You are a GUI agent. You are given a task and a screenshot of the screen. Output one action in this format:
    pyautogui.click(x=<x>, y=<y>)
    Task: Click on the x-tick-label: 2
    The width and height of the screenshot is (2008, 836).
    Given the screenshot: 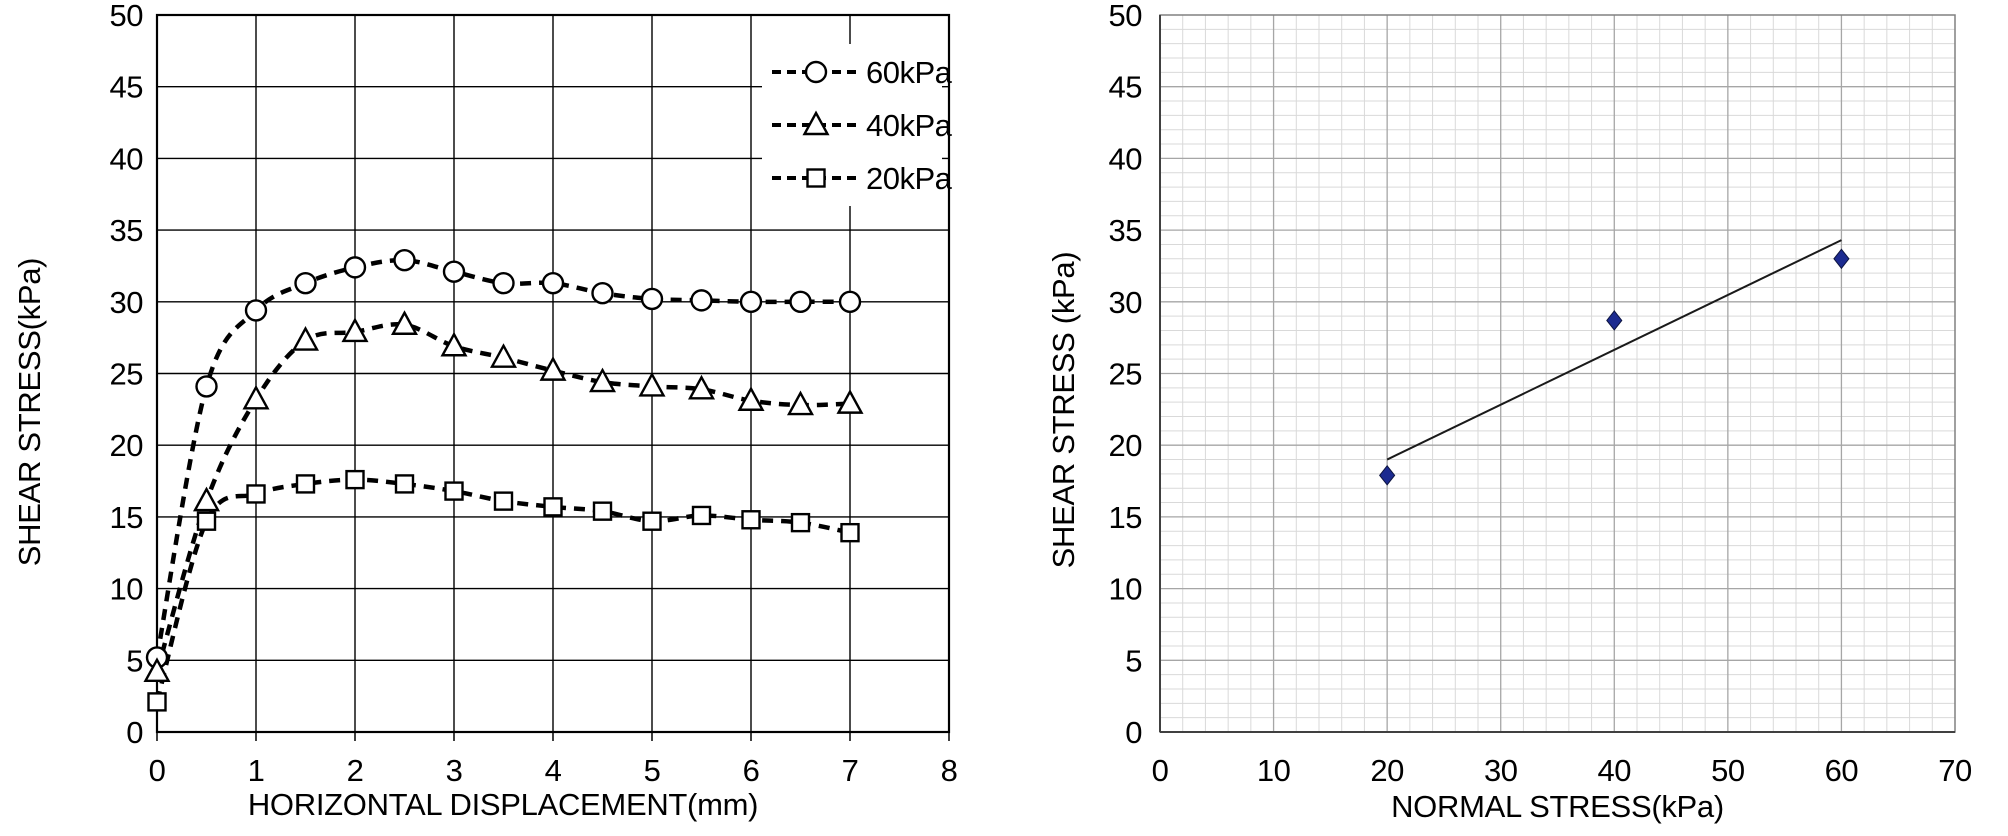 What is the action you would take?
    pyautogui.click(x=355, y=770)
    